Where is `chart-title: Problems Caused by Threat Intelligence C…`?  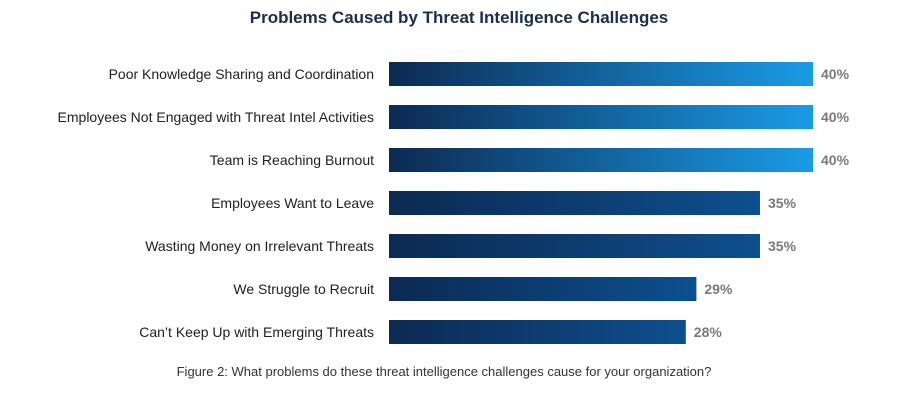
chart-title: Problems Caused by Threat Intelligence C… is located at coordinates (459, 17).